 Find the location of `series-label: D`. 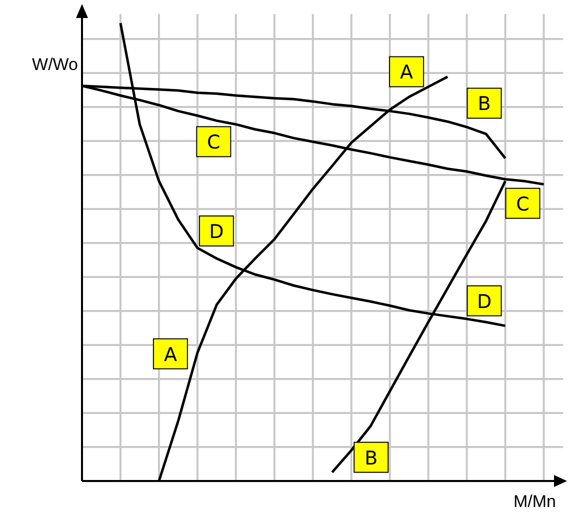

series-label: D is located at coordinates (484, 301).